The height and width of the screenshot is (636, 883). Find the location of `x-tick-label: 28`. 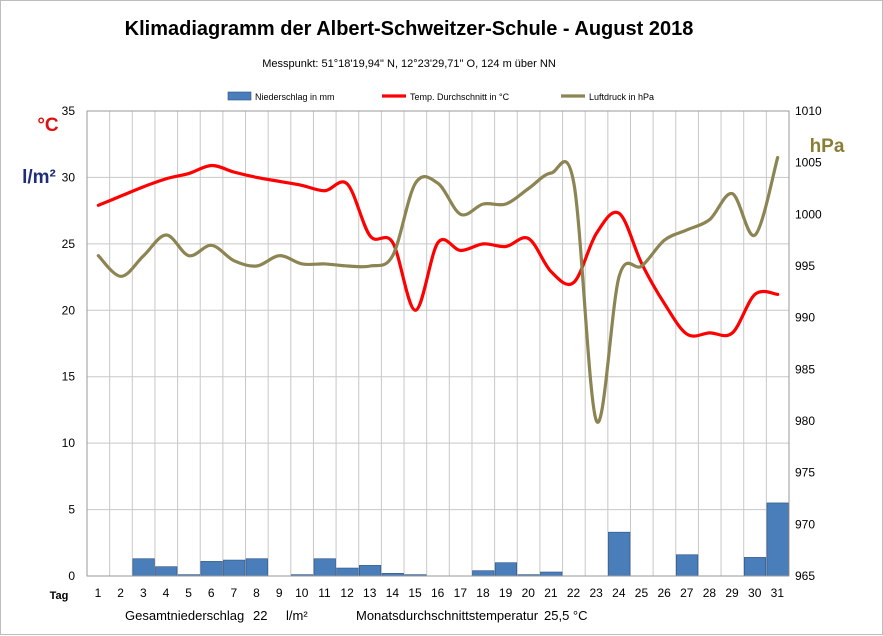

x-tick-label: 28 is located at coordinates (710, 593).